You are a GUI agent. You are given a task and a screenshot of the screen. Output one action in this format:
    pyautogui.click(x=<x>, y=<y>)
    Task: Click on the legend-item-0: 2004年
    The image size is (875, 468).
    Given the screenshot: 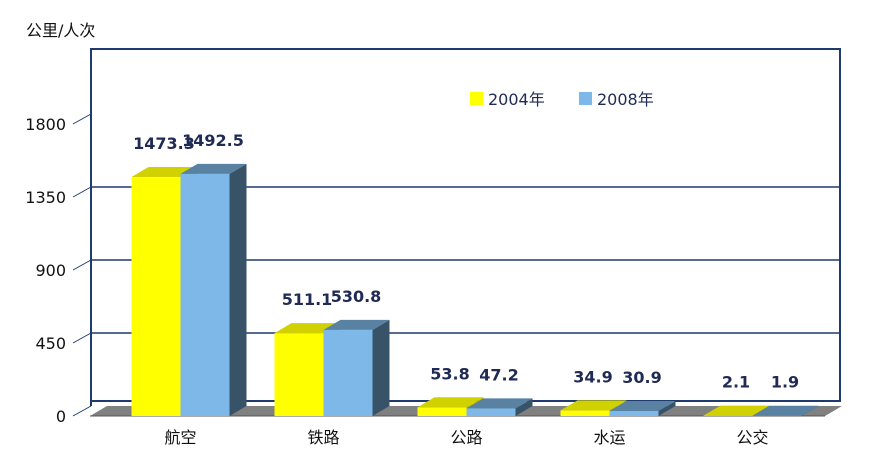 What is the action you would take?
    pyautogui.click(x=507, y=99)
    